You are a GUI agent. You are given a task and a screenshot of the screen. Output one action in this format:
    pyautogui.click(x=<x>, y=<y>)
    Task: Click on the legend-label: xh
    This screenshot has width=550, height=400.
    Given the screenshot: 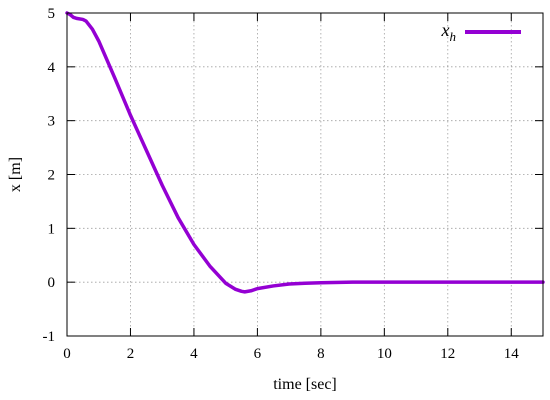 What is the action you would take?
    pyautogui.click(x=449, y=32)
    